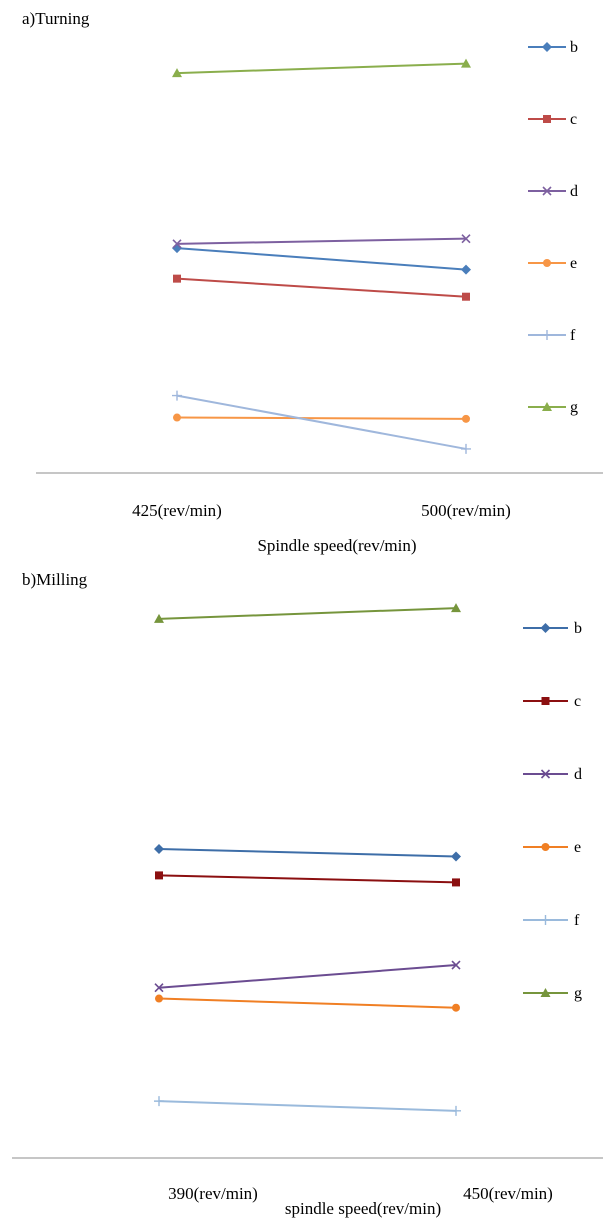 The height and width of the screenshot is (1218, 605). What do you see at coordinates (545, 847) in the screenshot?
I see `milling-legend-marker-e` at bounding box center [545, 847].